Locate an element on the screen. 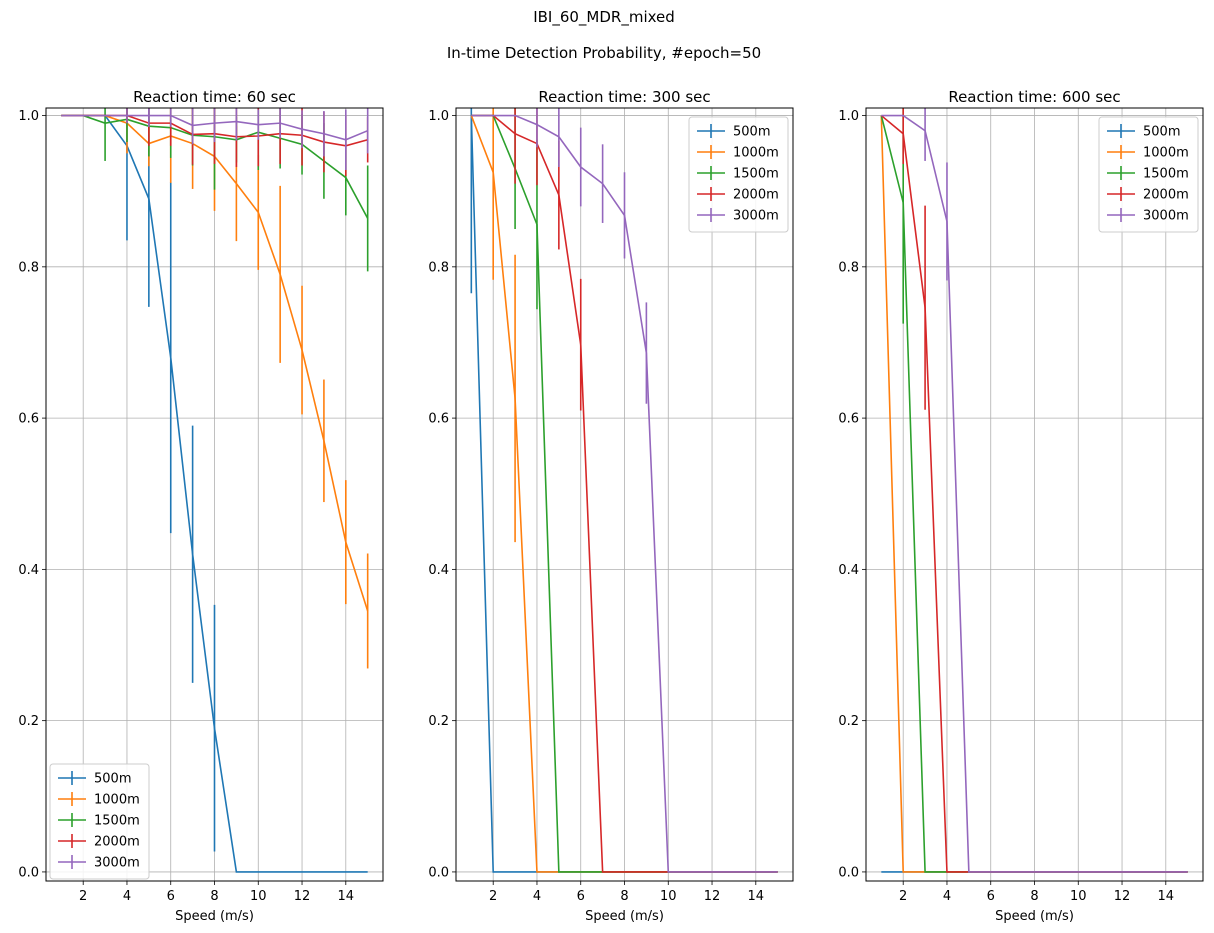 The width and height of the screenshot is (1214, 933). subplot-title: Reaction time: 300 sec is located at coordinates (624, 97).